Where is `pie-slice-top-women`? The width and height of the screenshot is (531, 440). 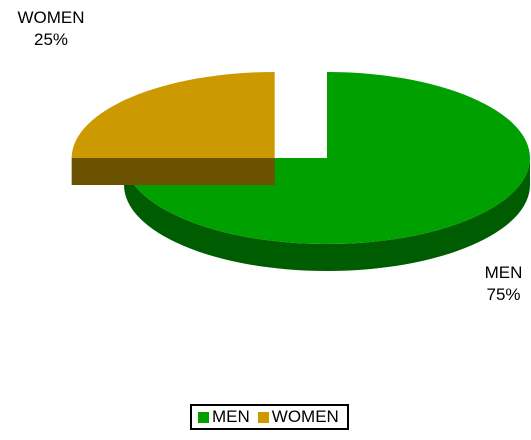
pie-slice-top-women is located at coordinates (173, 115).